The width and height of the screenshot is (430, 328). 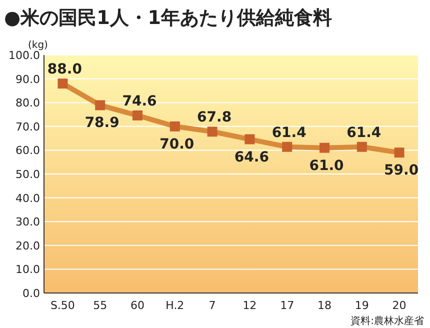 I want to click on y-tick-label: 70.0, so click(x=28, y=127).